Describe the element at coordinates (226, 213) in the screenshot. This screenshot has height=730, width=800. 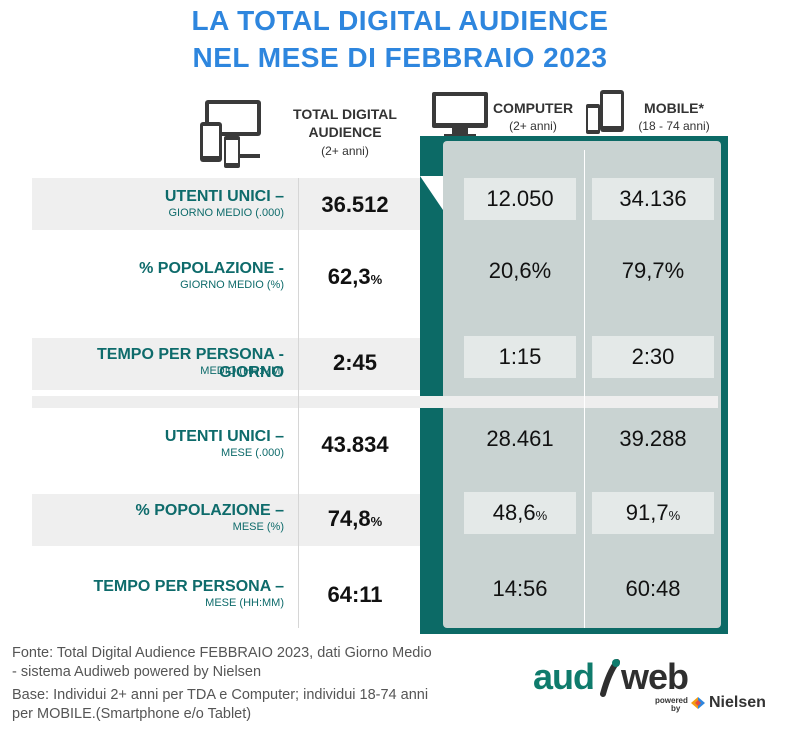
I see `row-sublabel: GIORNO MEDIO (.000)` at that location.